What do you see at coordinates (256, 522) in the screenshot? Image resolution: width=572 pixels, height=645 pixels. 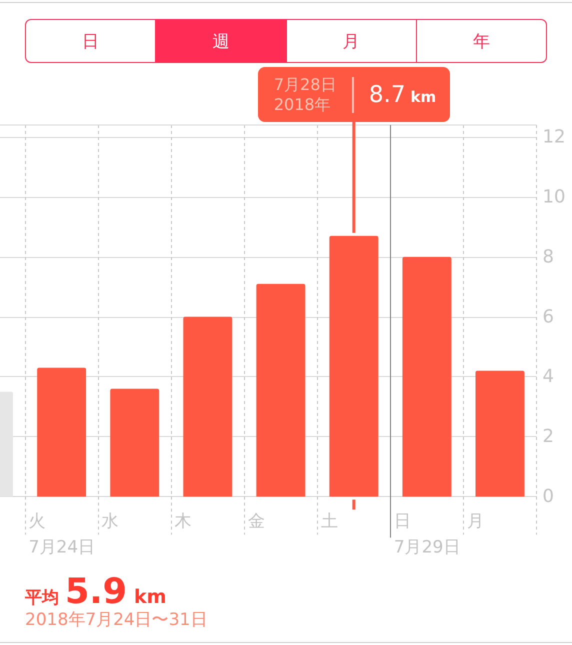 I see `x-tick-label: 金` at bounding box center [256, 522].